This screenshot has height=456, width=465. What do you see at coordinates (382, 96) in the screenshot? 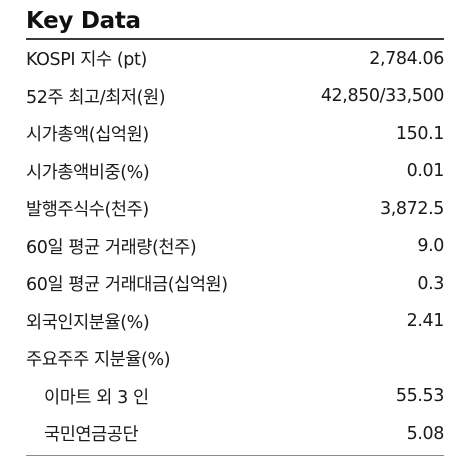
I see `row-value: 42,850/33,500` at bounding box center [382, 96].